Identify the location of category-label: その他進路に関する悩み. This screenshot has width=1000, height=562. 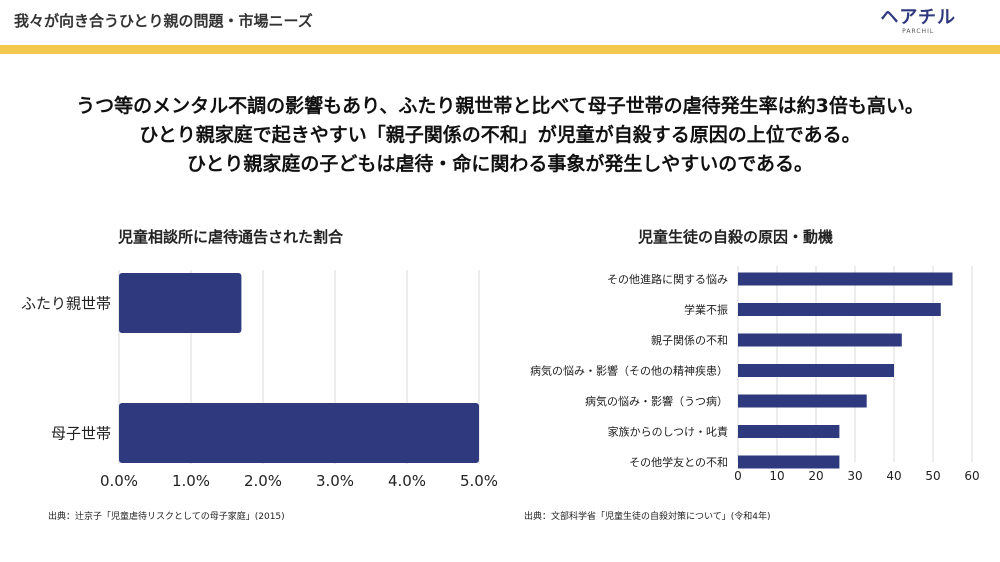
(667, 279).